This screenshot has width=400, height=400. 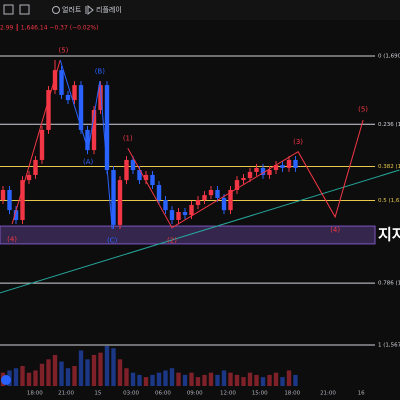 I want to click on wave-label: (2), so click(x=172, y=241).